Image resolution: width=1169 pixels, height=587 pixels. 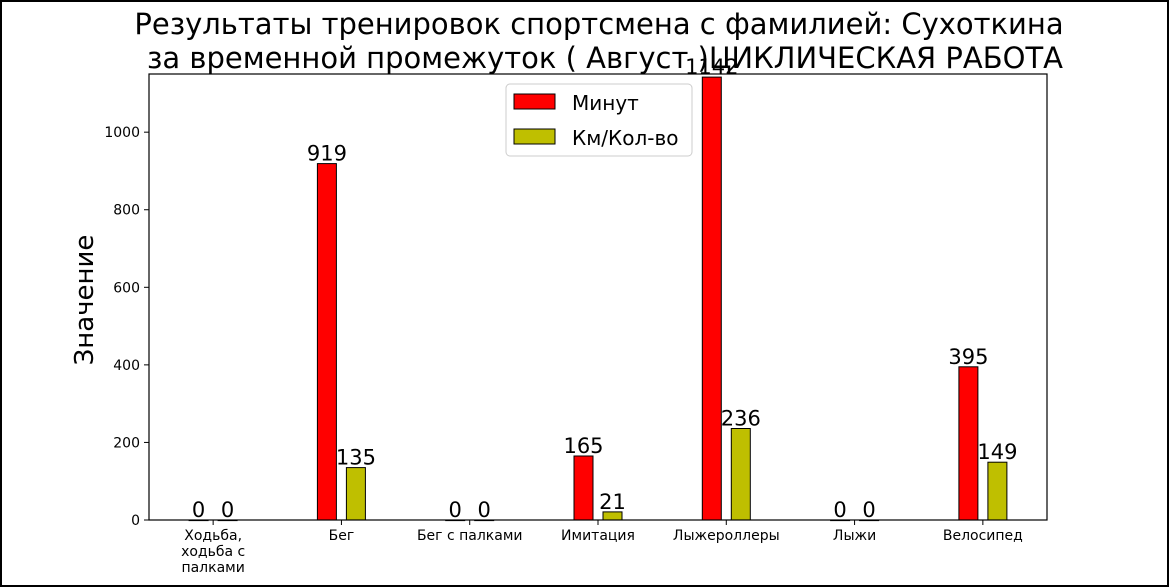 I want to click on x-tick-label: Ходьба, ходьба с палками, so click(x=213, y=552).